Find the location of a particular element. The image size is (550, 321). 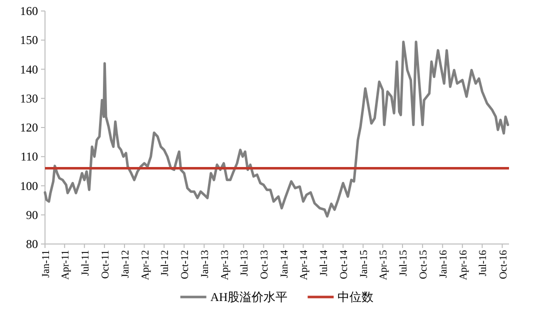

y-tick-label: 90 is located at coordinates (32, 215).